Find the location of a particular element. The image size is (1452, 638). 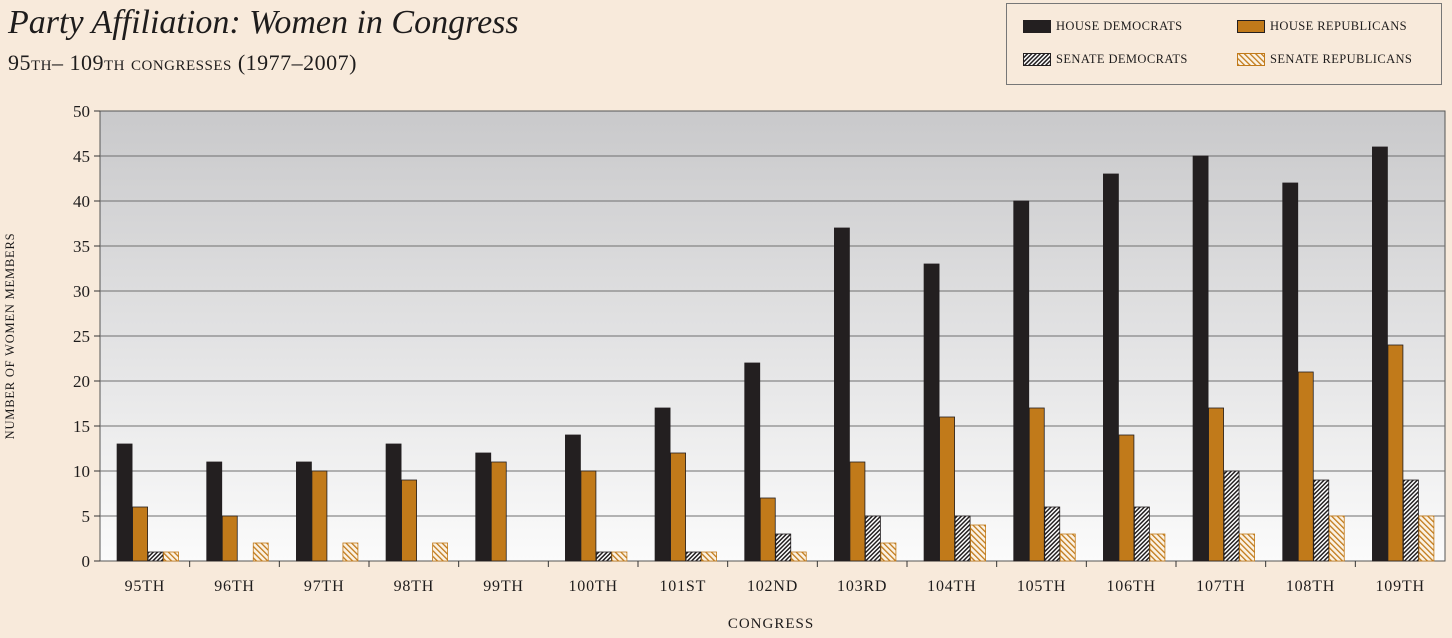

bar-senate-republicans-96th is located at coordinates (260, 552).